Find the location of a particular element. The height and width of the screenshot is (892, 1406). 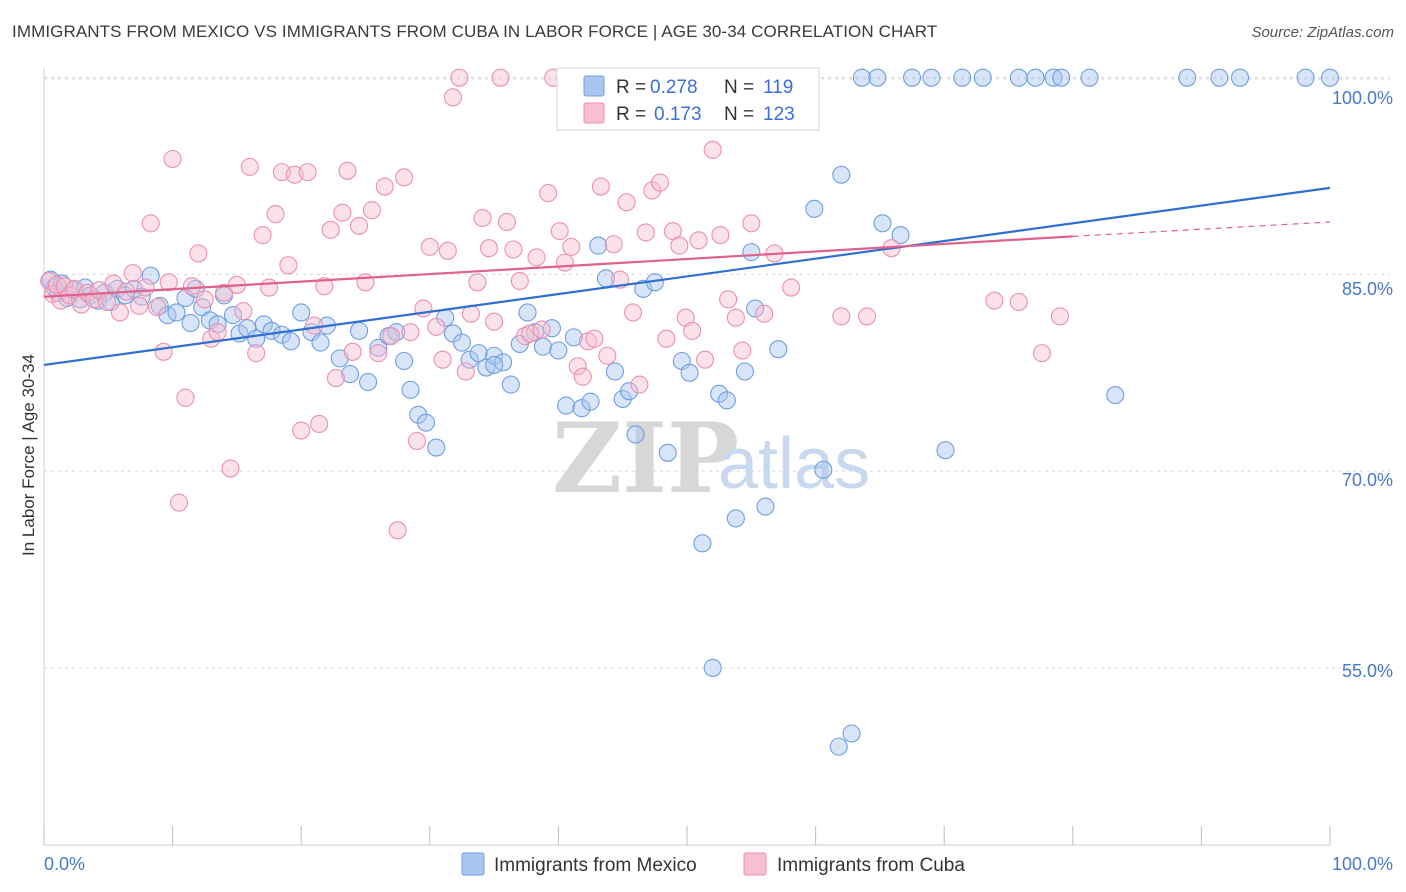

y-tick-label: 100.0% is located at coordinates (1362, 98).